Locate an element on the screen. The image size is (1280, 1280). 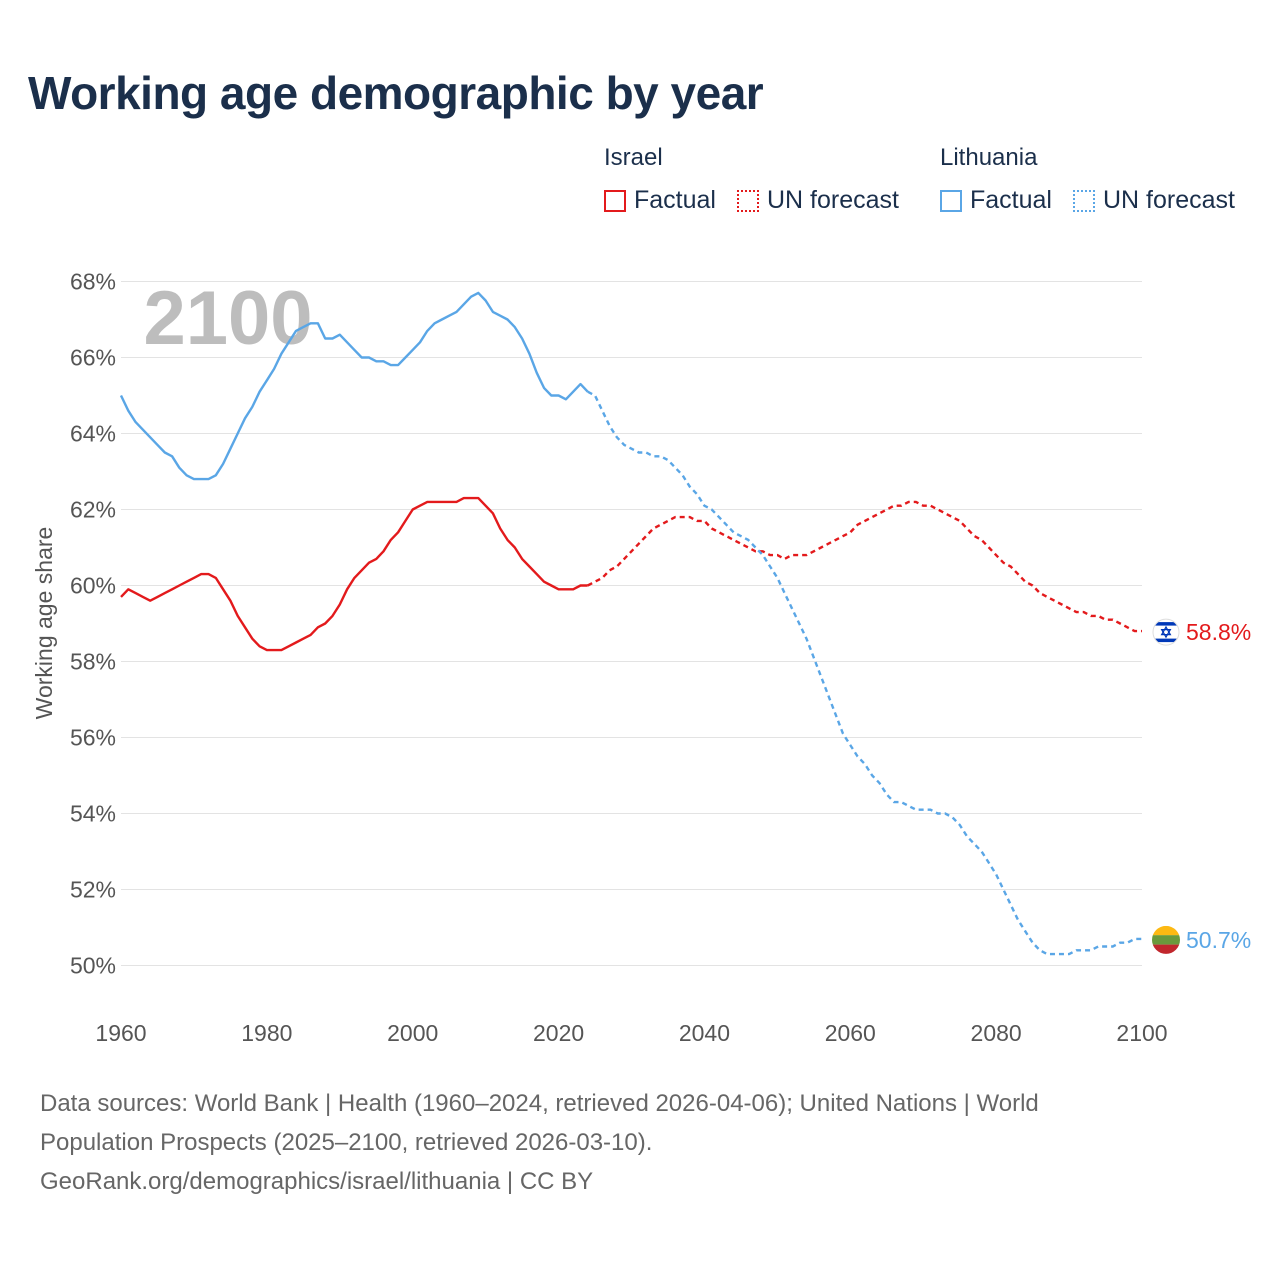
x-tick-label: 2080 is located at coordinates (996, 1033).